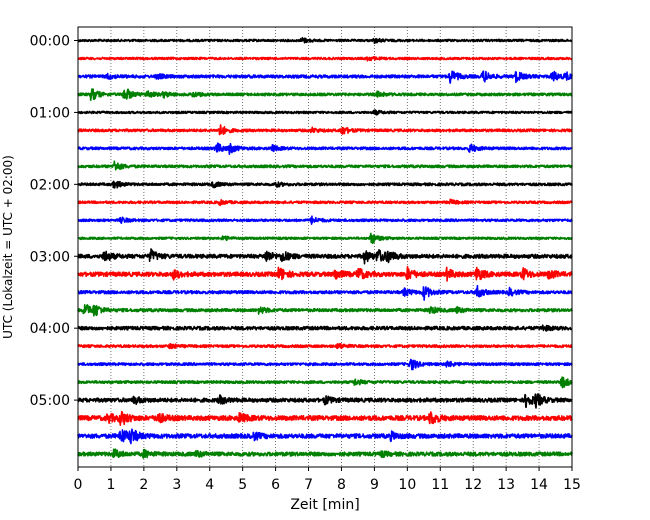 This screenshot has height=520, width=650. I want to click on y-tick-label-0: 00:00, so click(50, 42).